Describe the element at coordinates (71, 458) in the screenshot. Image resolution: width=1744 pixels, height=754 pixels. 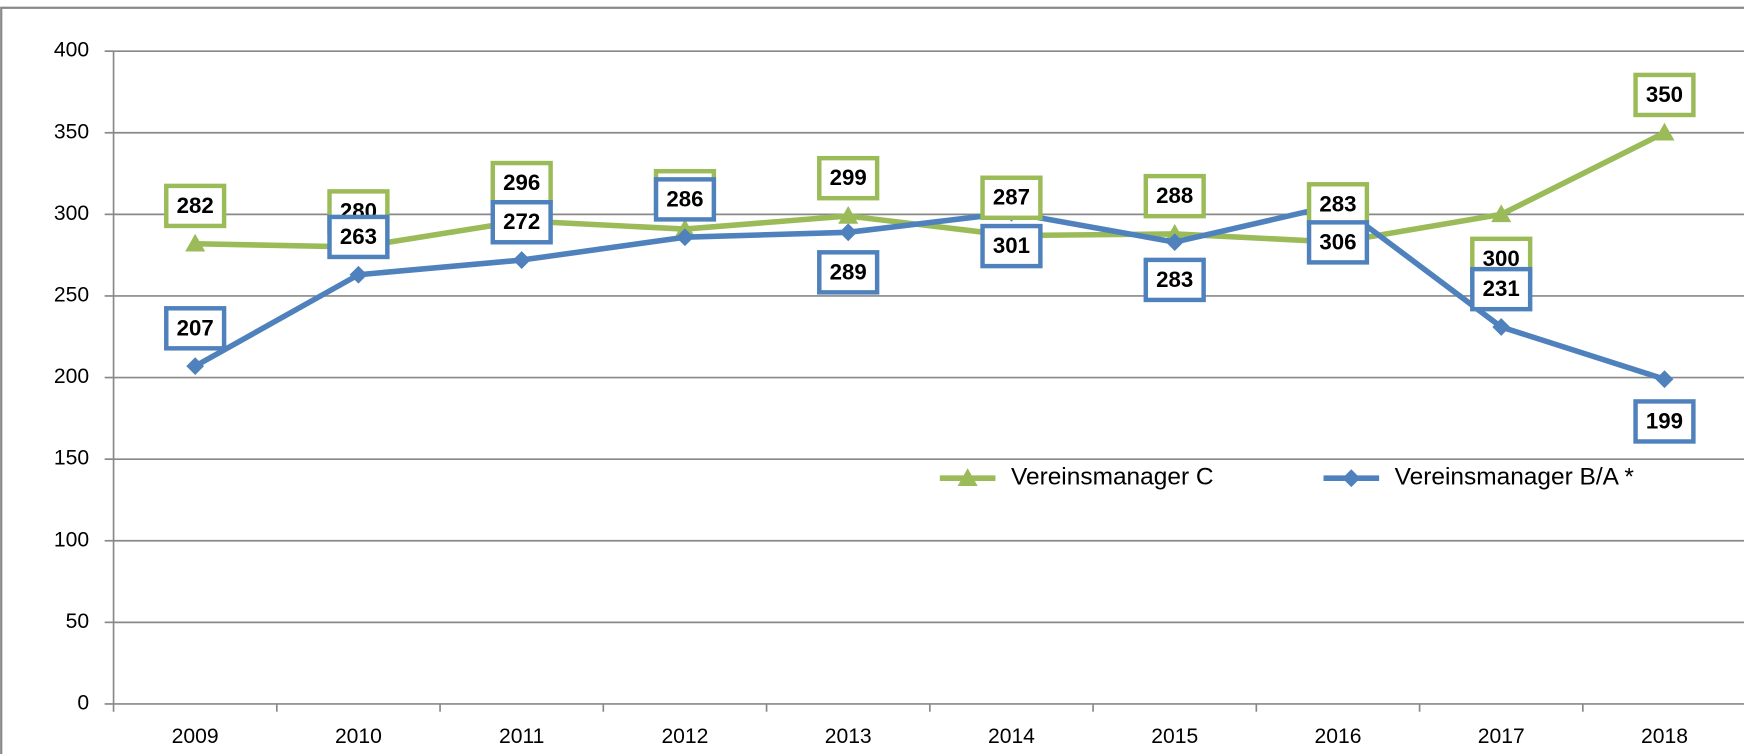
I see `y-tick-label: 150` at that location.